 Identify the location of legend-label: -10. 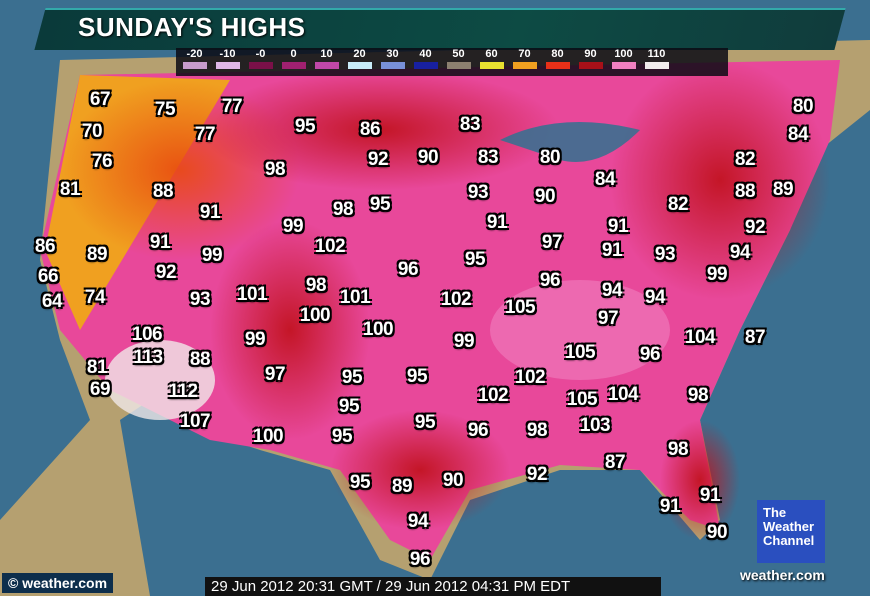
(227, 54).